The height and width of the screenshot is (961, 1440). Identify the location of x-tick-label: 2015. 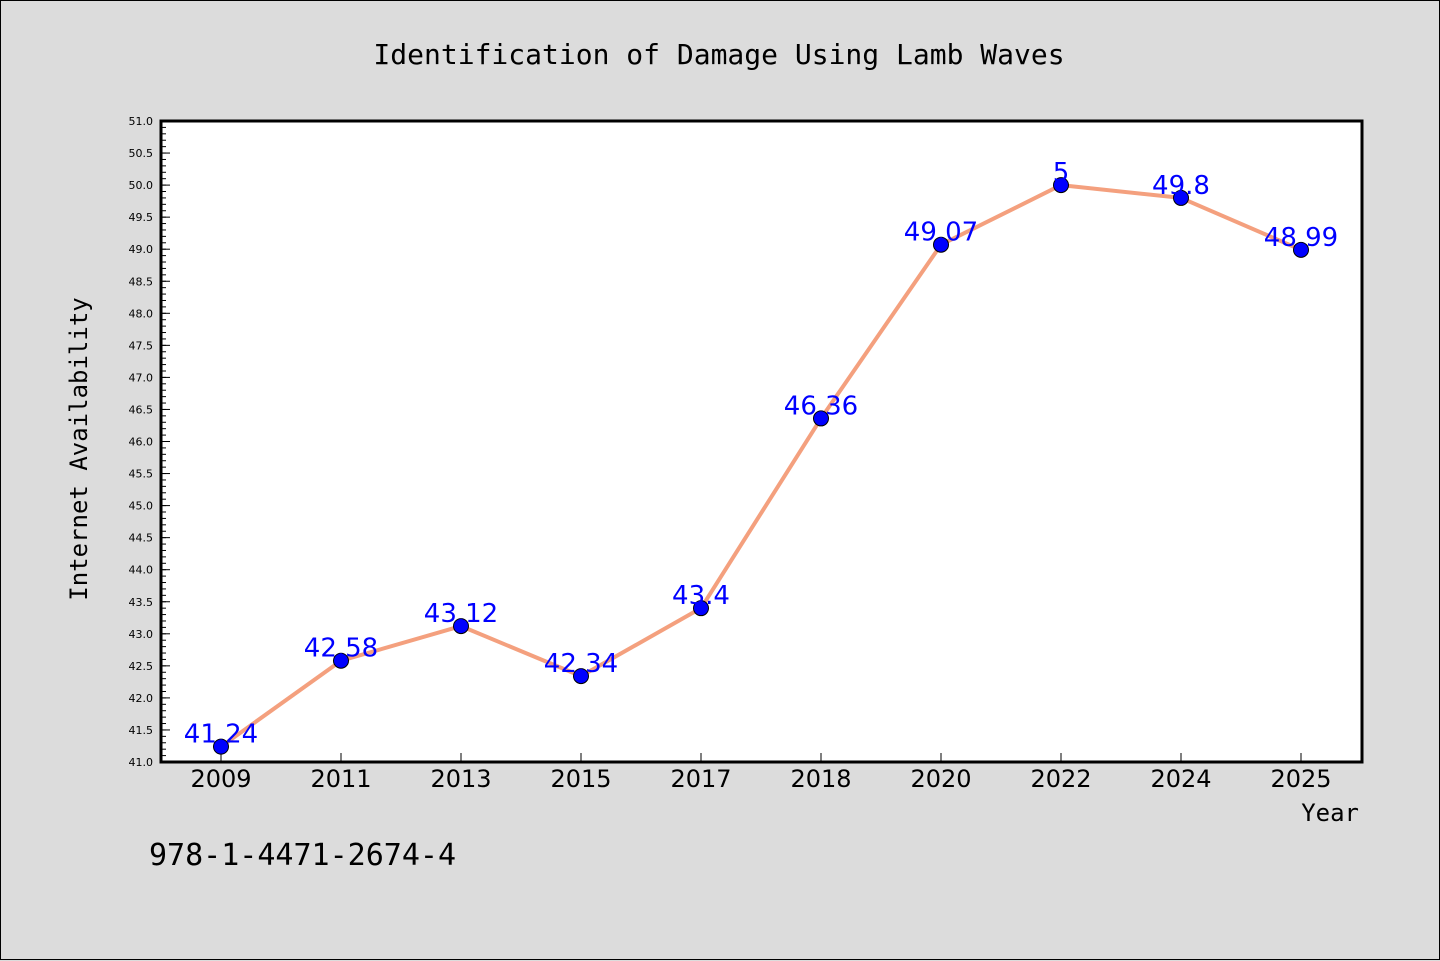
(580, 779).